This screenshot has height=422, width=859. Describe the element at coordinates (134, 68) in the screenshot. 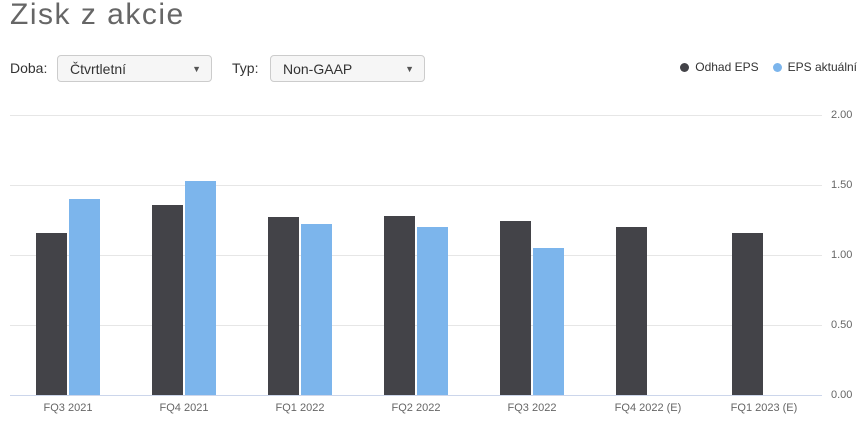

I see `period-select: Čtvrtletní ▼` at that location.